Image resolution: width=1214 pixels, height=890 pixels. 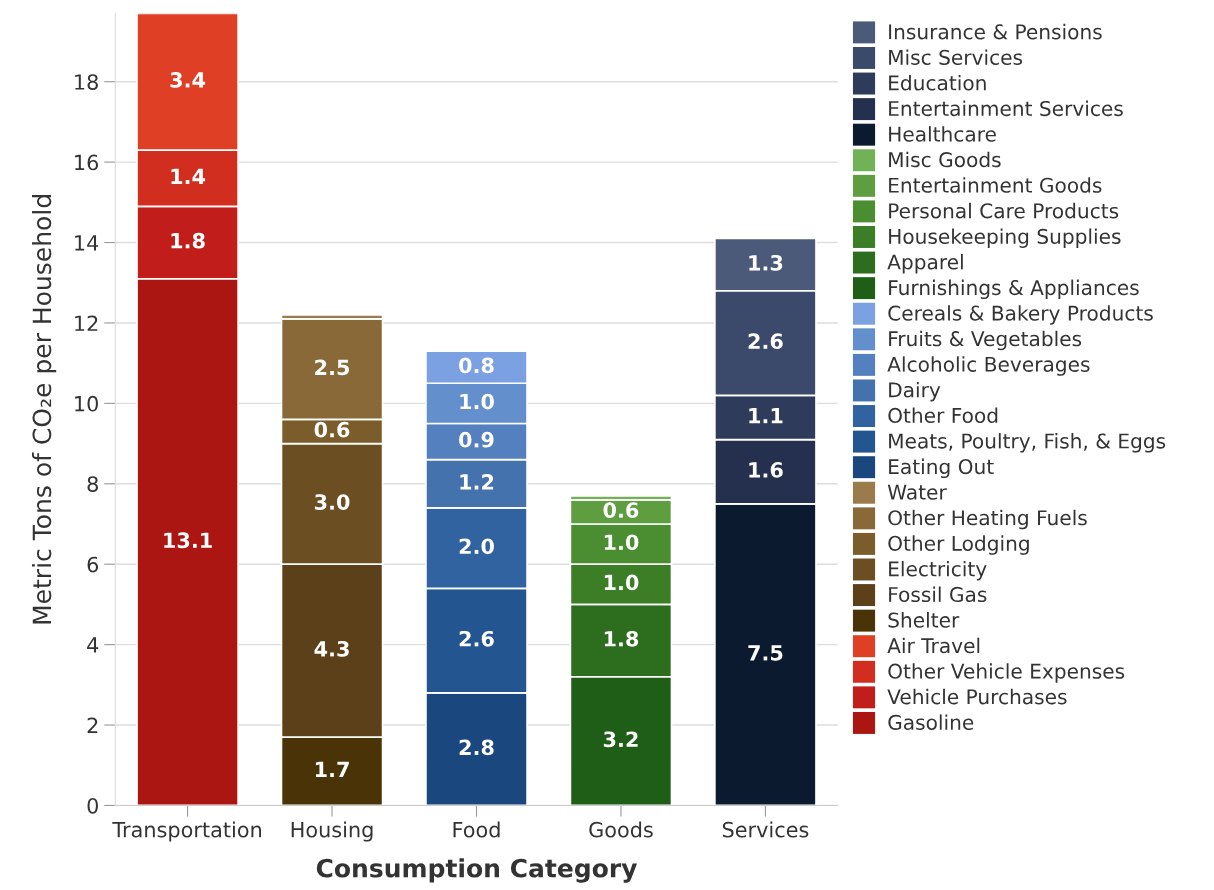 I want to click on y-tick-label: 10, so click(x=86, y=403).